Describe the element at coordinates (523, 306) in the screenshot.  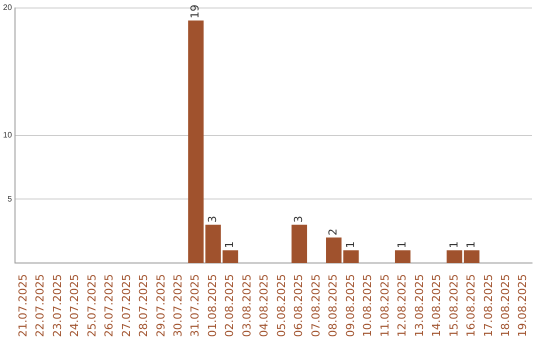
I see `x-tick-label: 19.08.2025` at that location.